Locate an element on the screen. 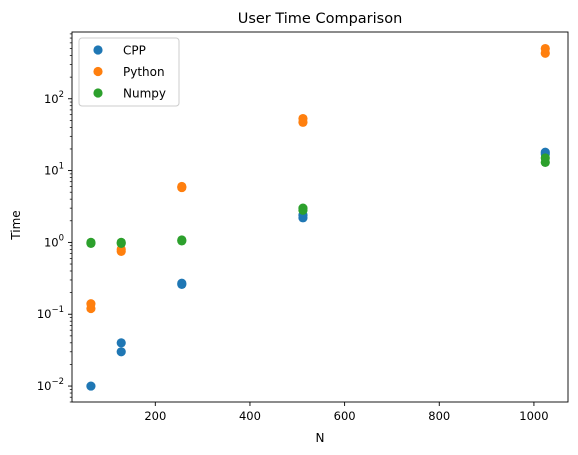 This screenshot has height=455, width=578. legend: CPP Python Numpy is located at coordinates (129, 72).